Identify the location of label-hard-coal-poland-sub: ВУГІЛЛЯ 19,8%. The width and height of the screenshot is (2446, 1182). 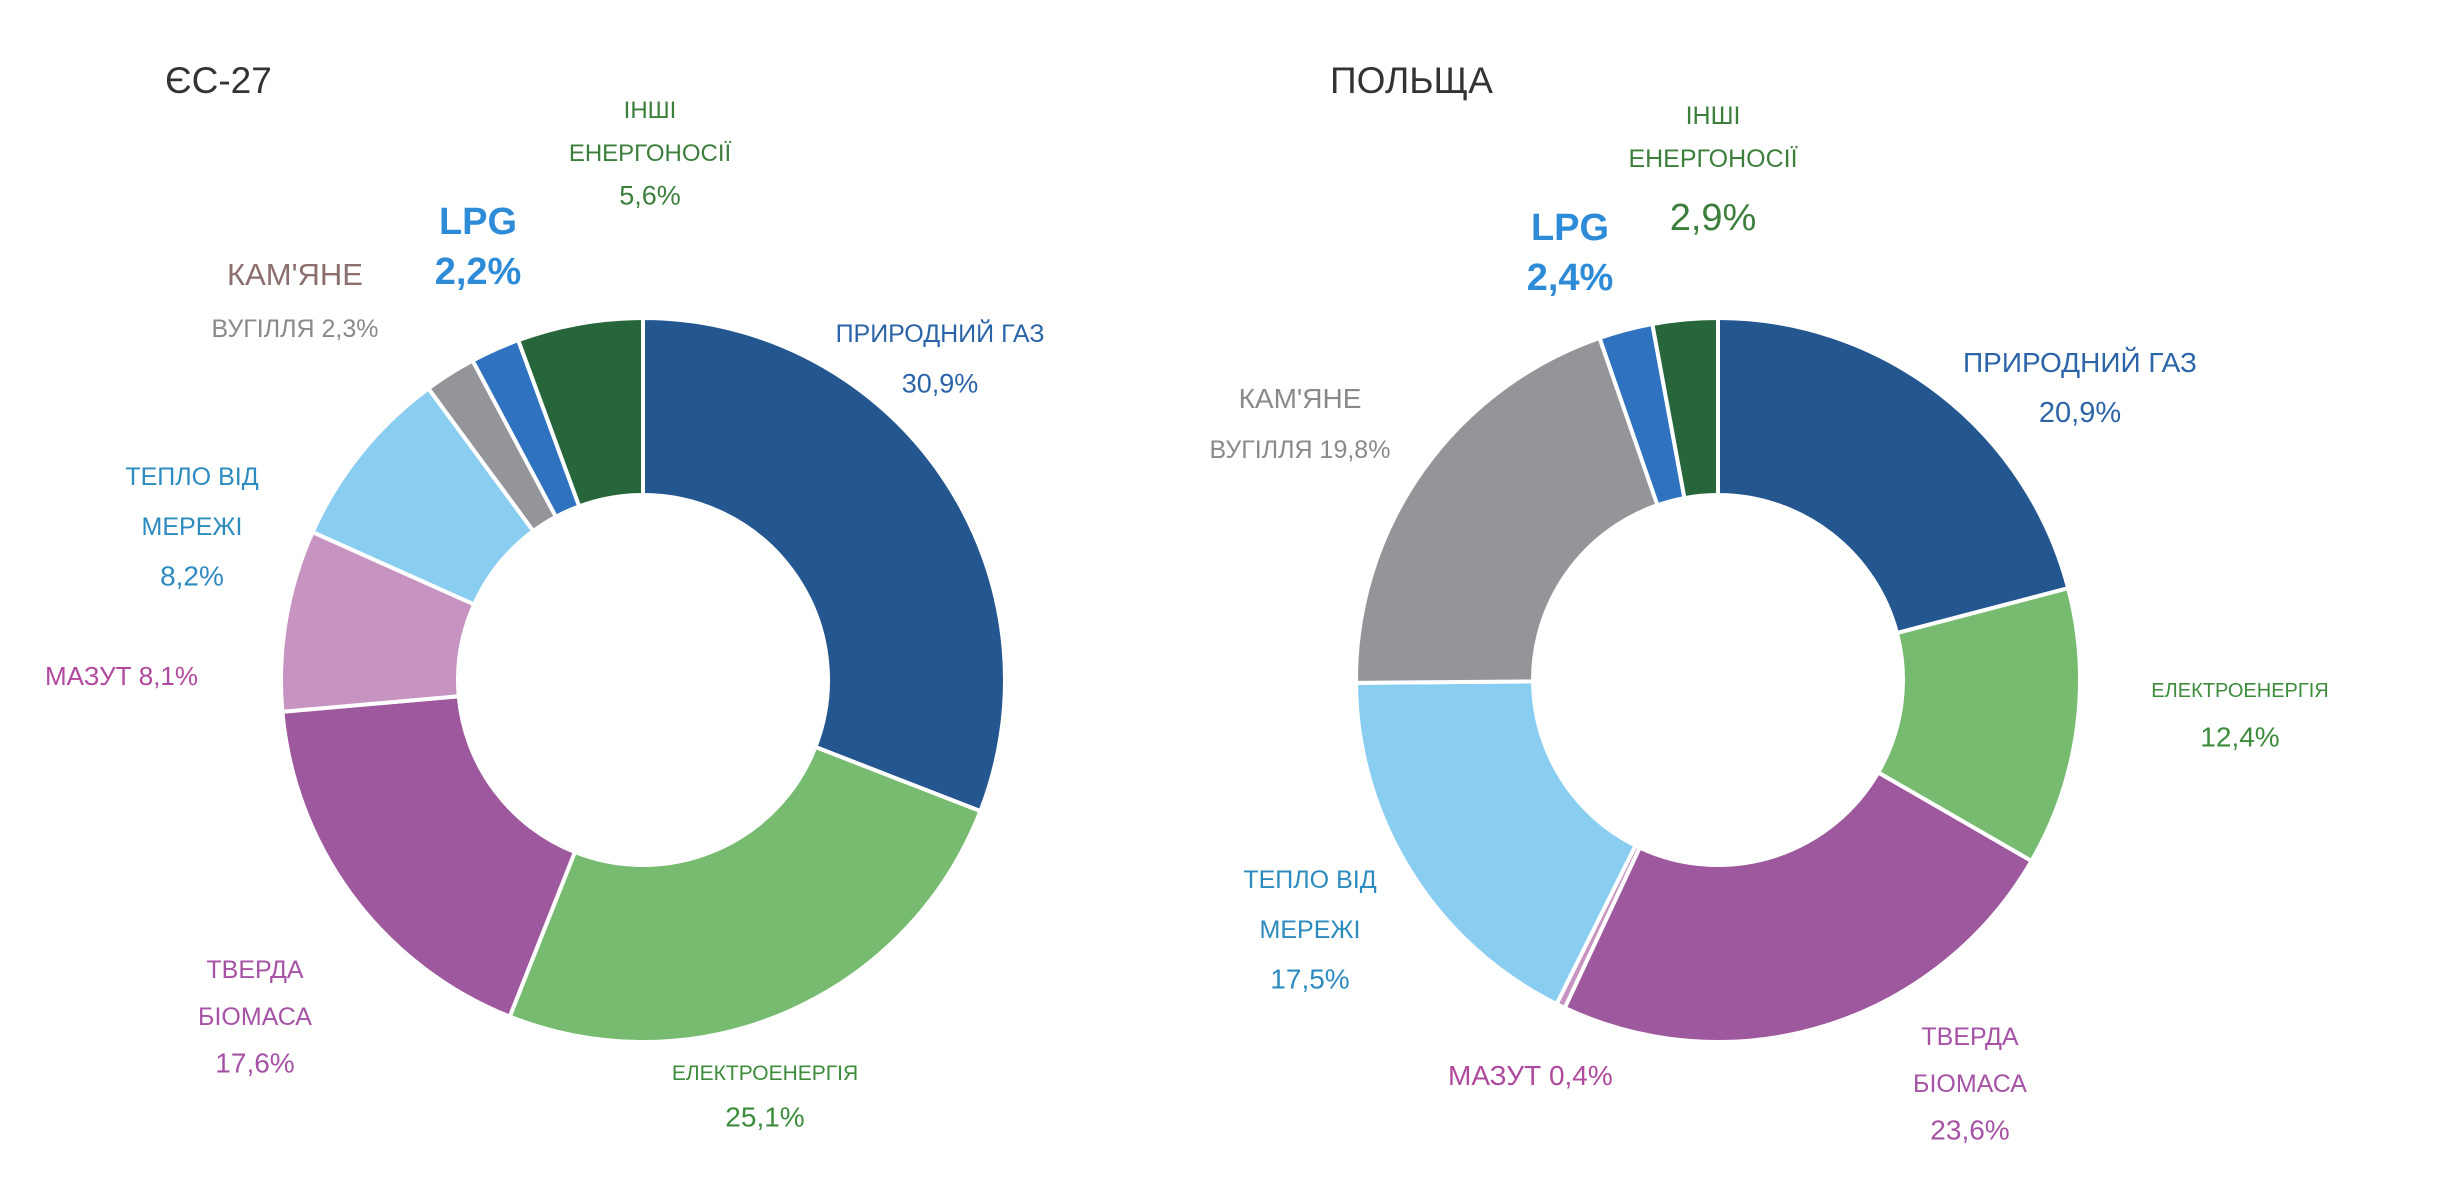
(1300, 450).